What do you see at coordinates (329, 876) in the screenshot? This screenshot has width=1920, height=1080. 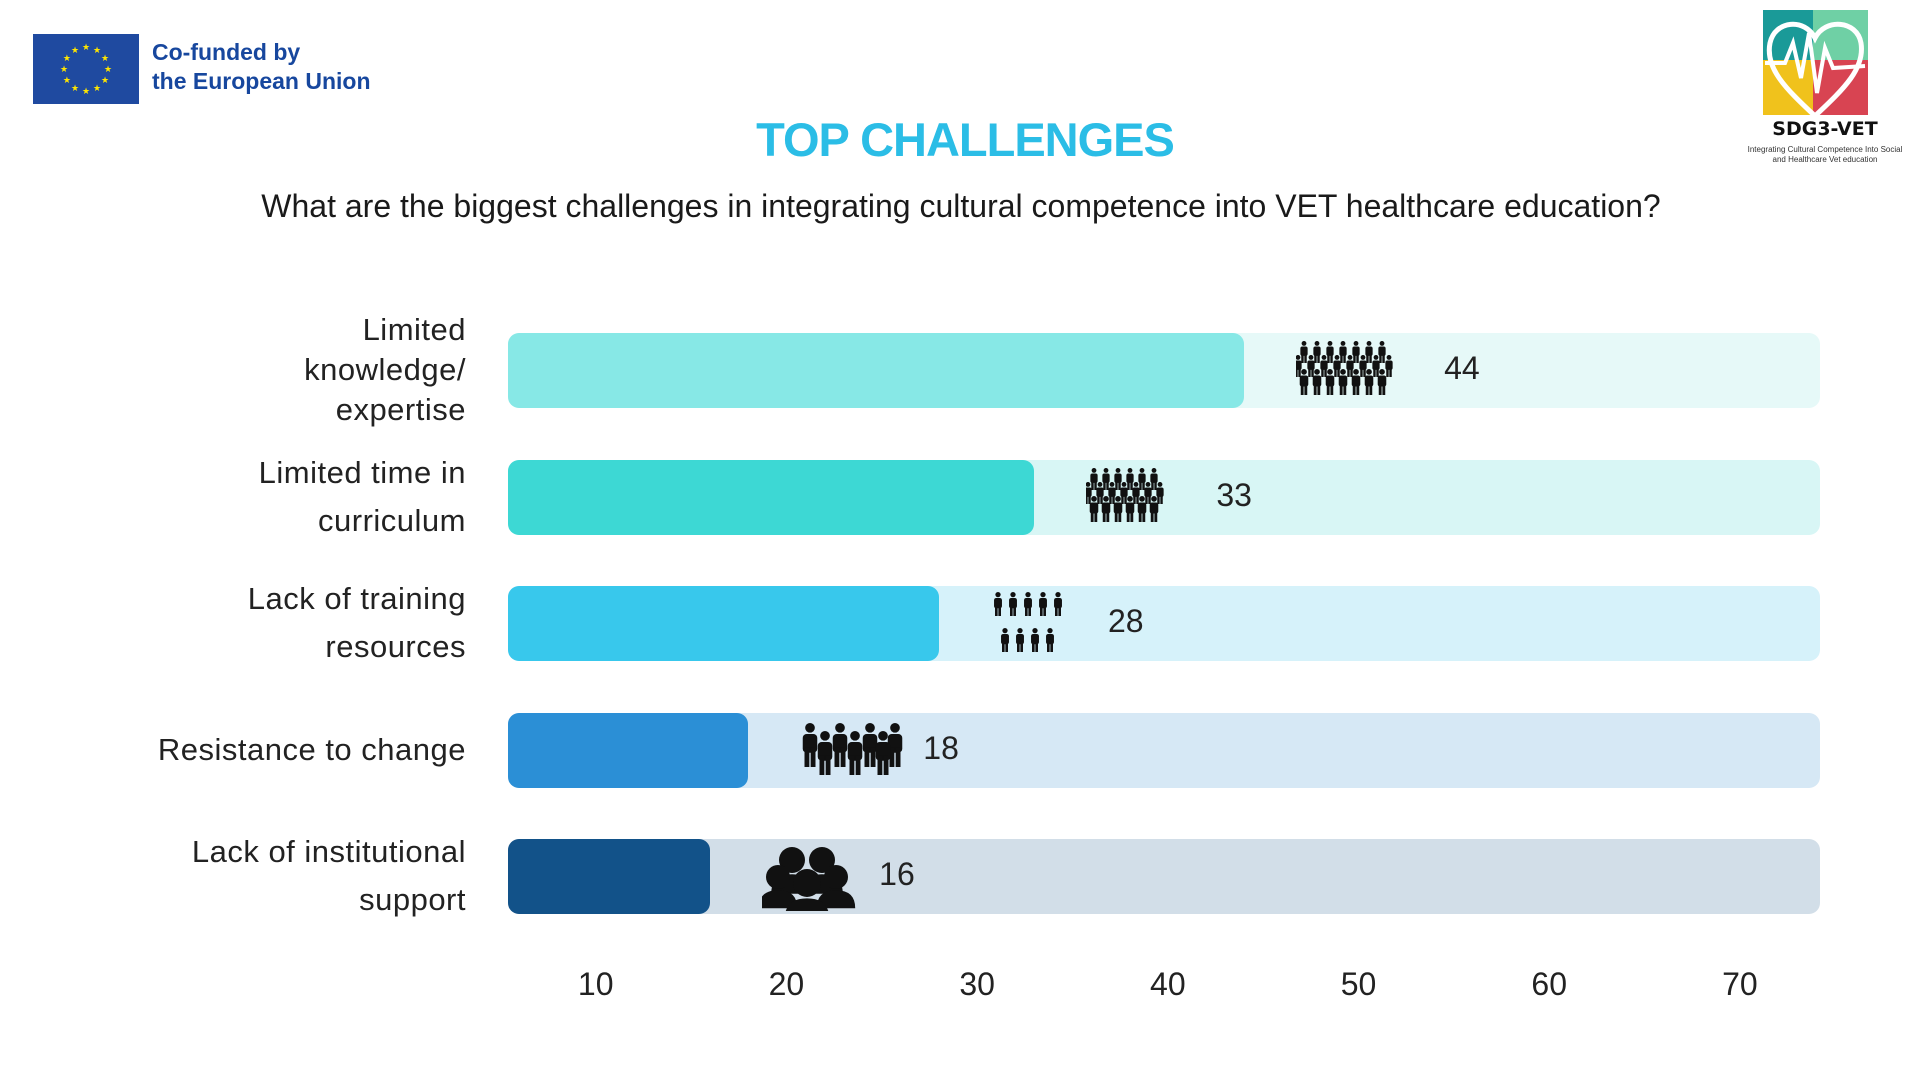 I see `category-label: Lack of institutional support` at bounding box center [329, 876].